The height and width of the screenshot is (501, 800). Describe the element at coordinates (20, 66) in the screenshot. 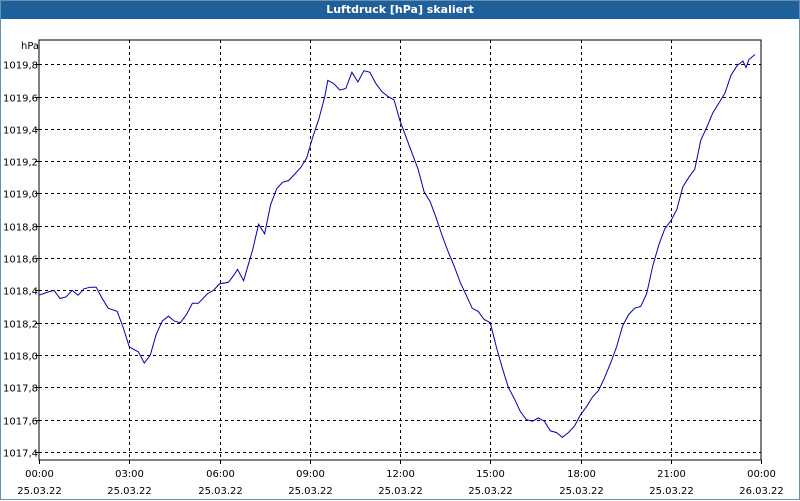

I see `y-tick-label: 1019,8` at that location.